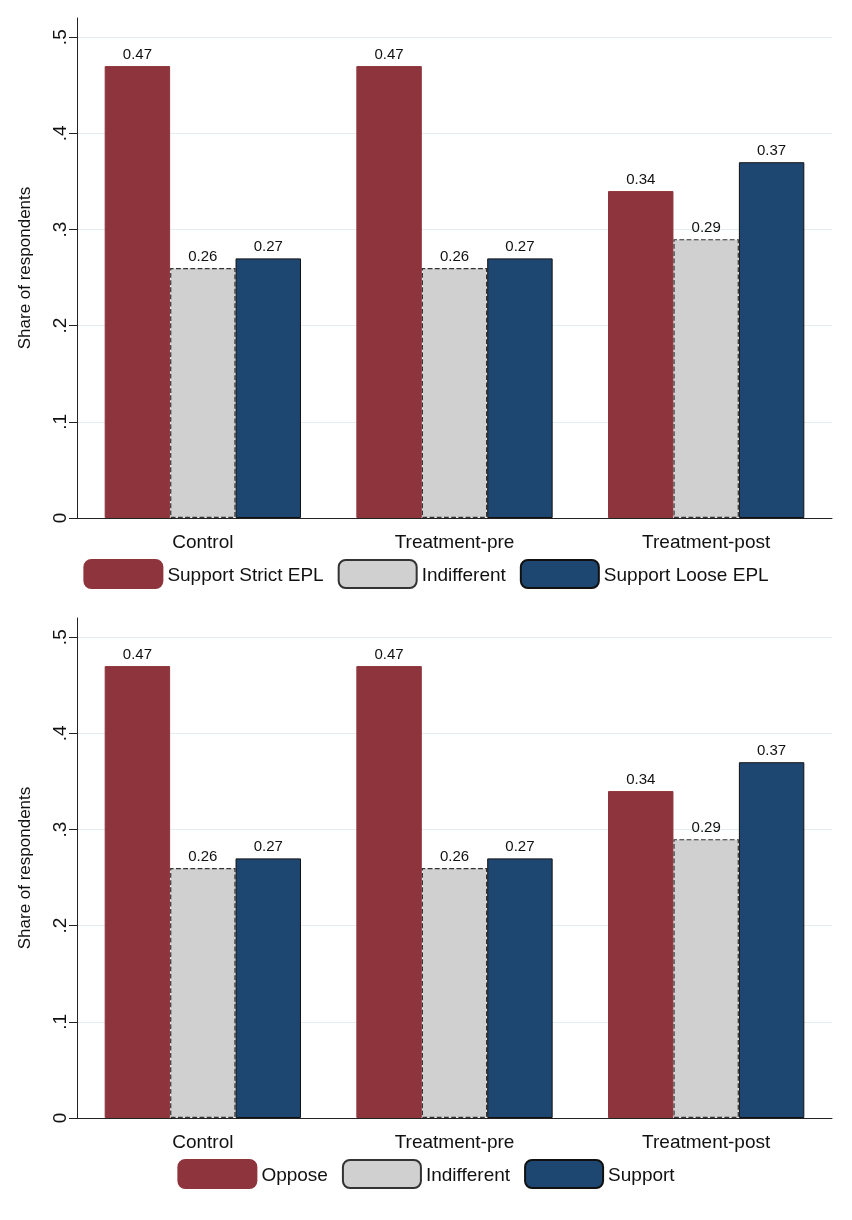  What do you see at coordinates (686, 574) in the screenshot?
I see `legend-label: Support Loose EPL` at bounding box center [686, 574].